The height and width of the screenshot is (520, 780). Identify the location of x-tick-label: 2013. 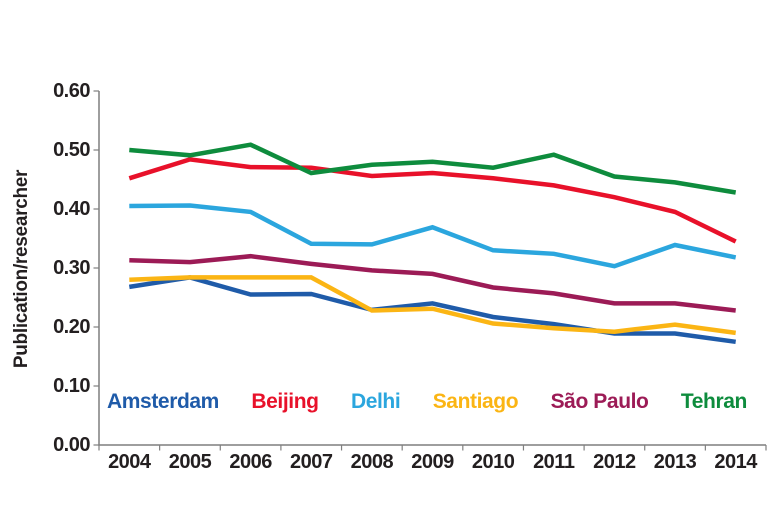
(675, 462).